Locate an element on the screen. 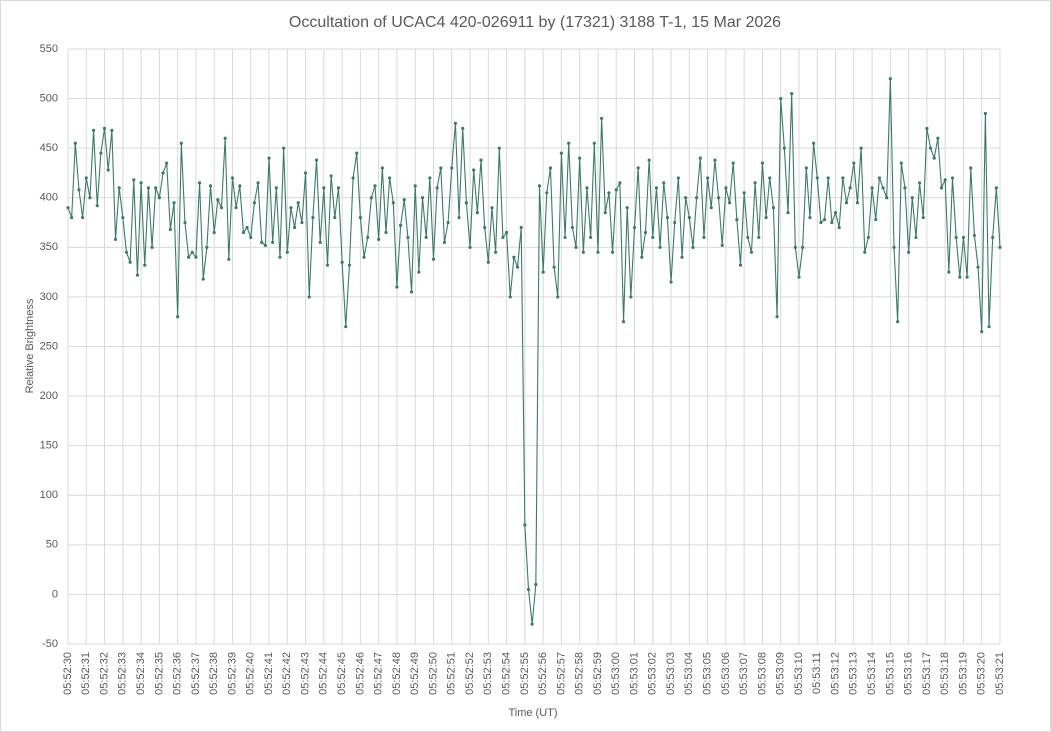 The width and height of the screenshot is (1051, 732). x-tick-label: 05:52:37 is located at coordinates (196, 673).